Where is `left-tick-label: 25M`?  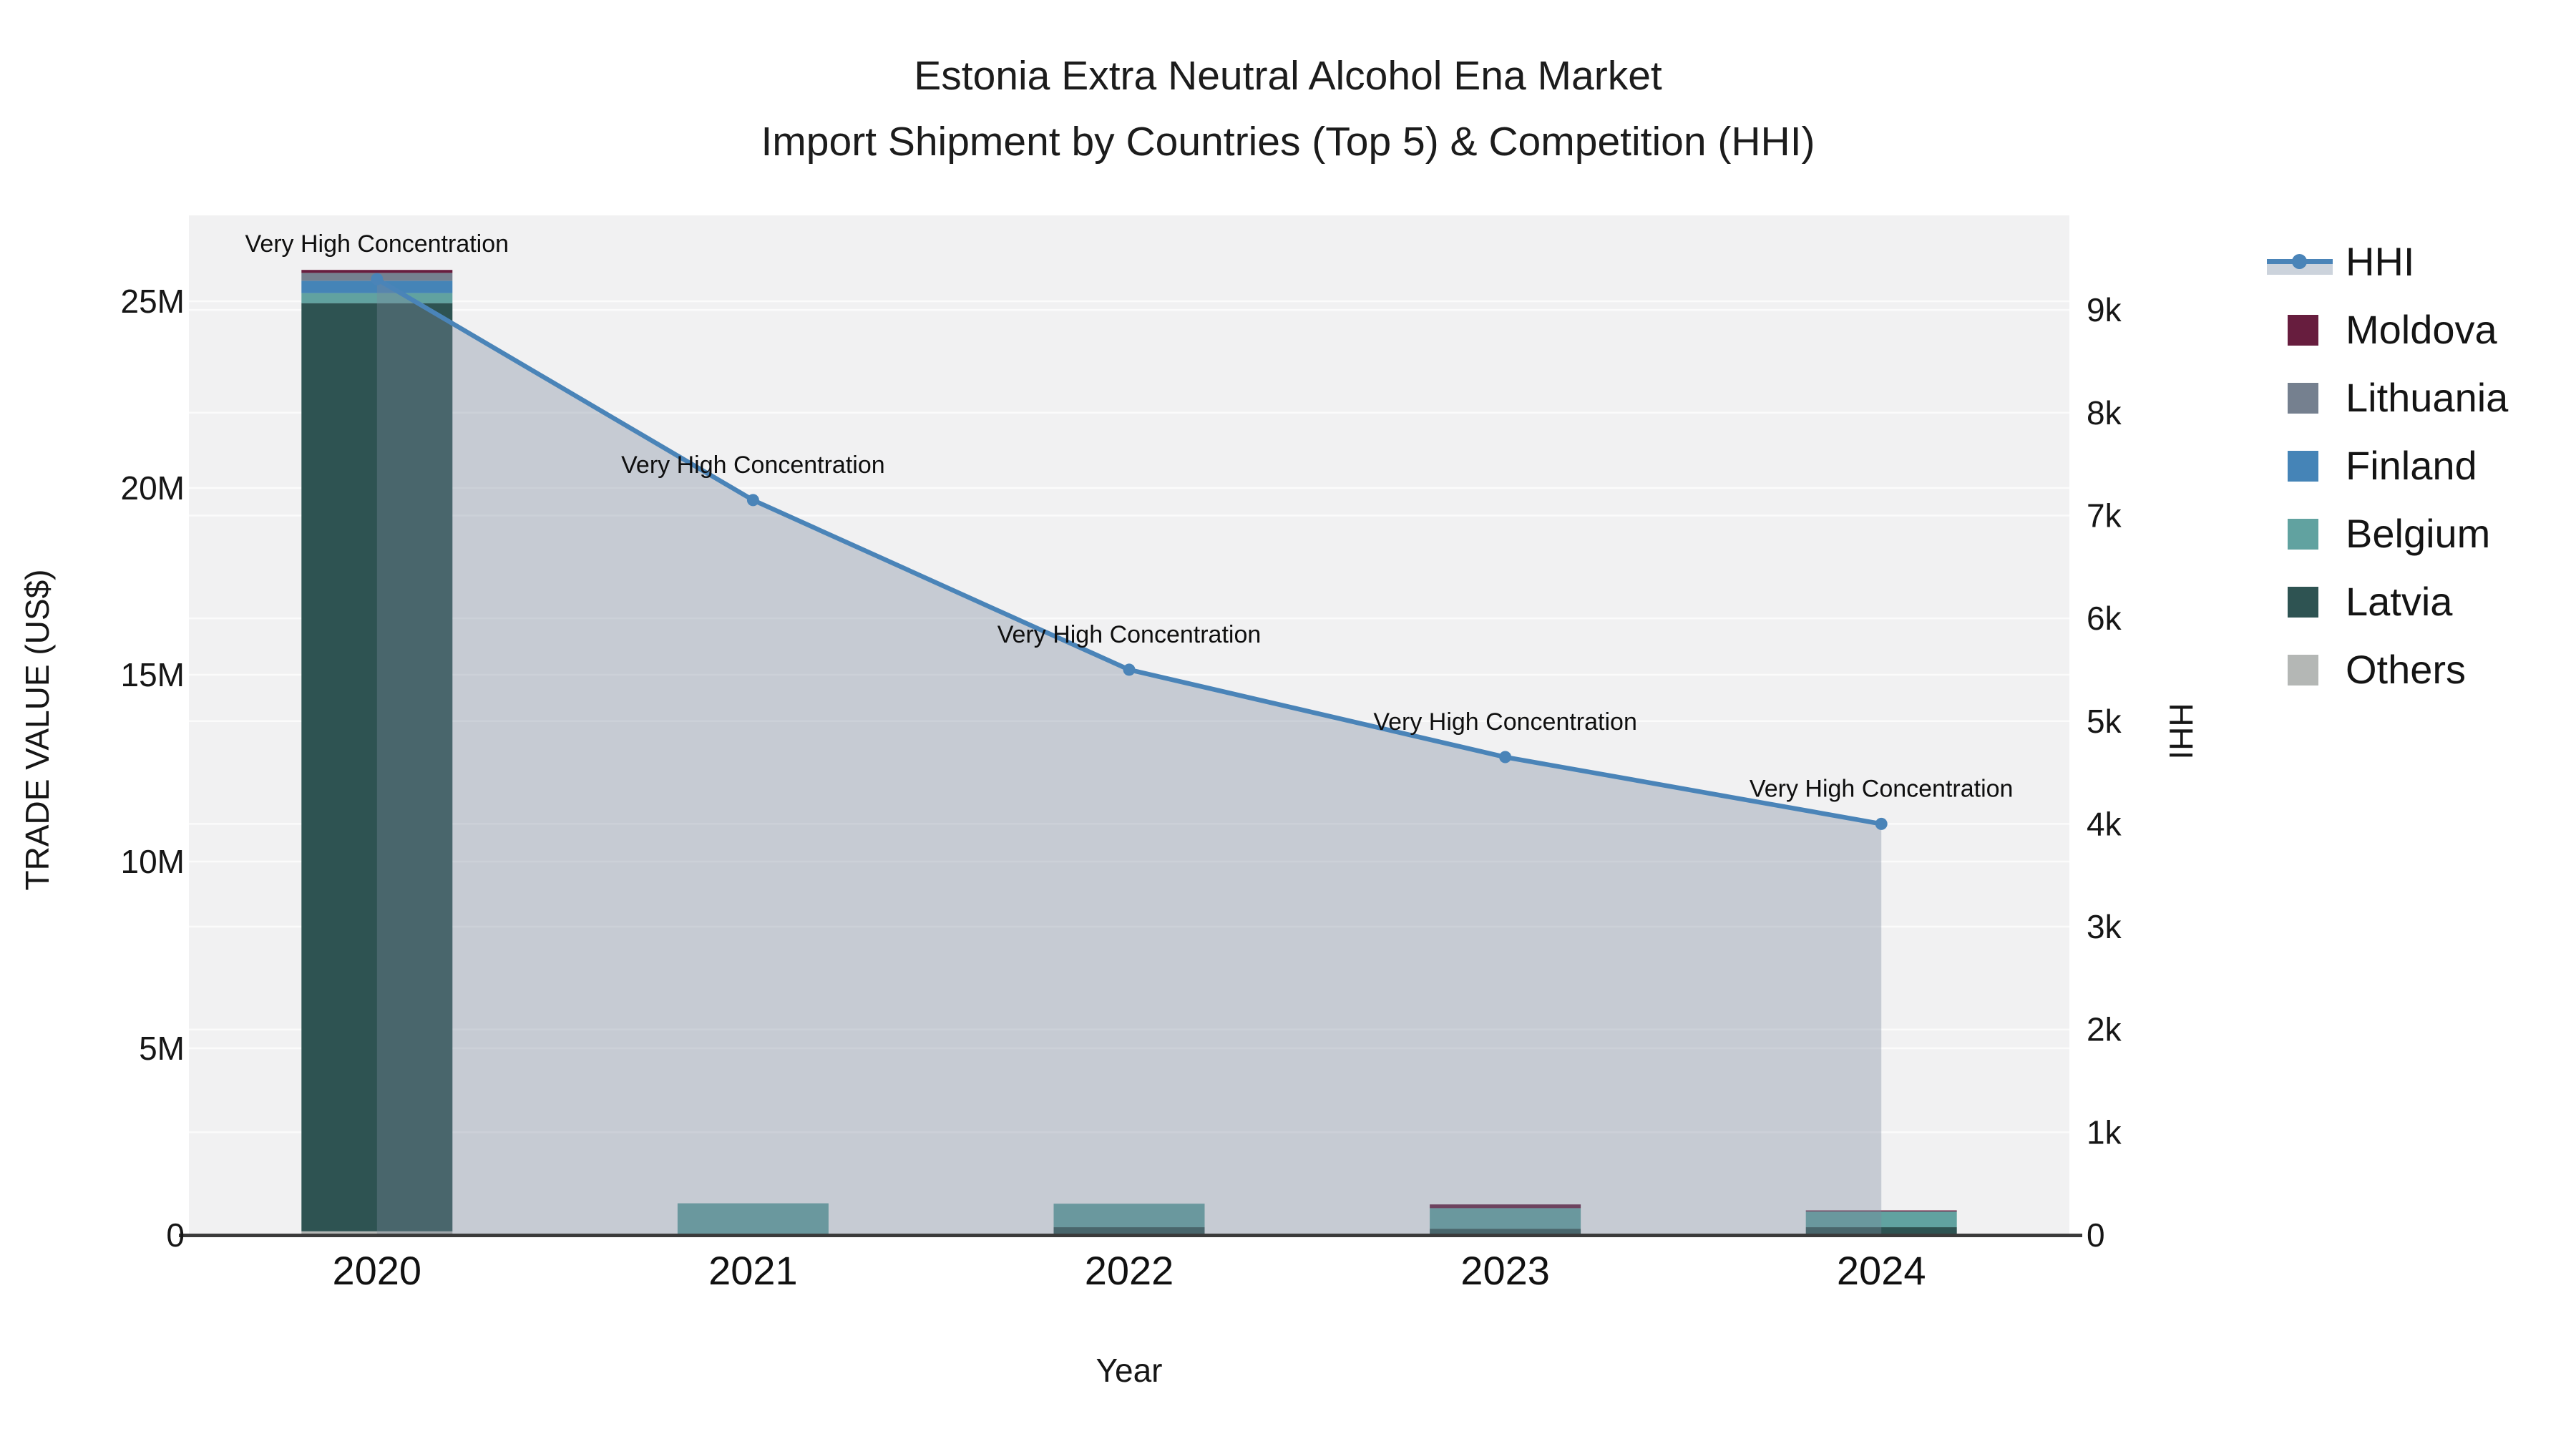 left-tick-label: 25M is located at coordinates (153, 301).